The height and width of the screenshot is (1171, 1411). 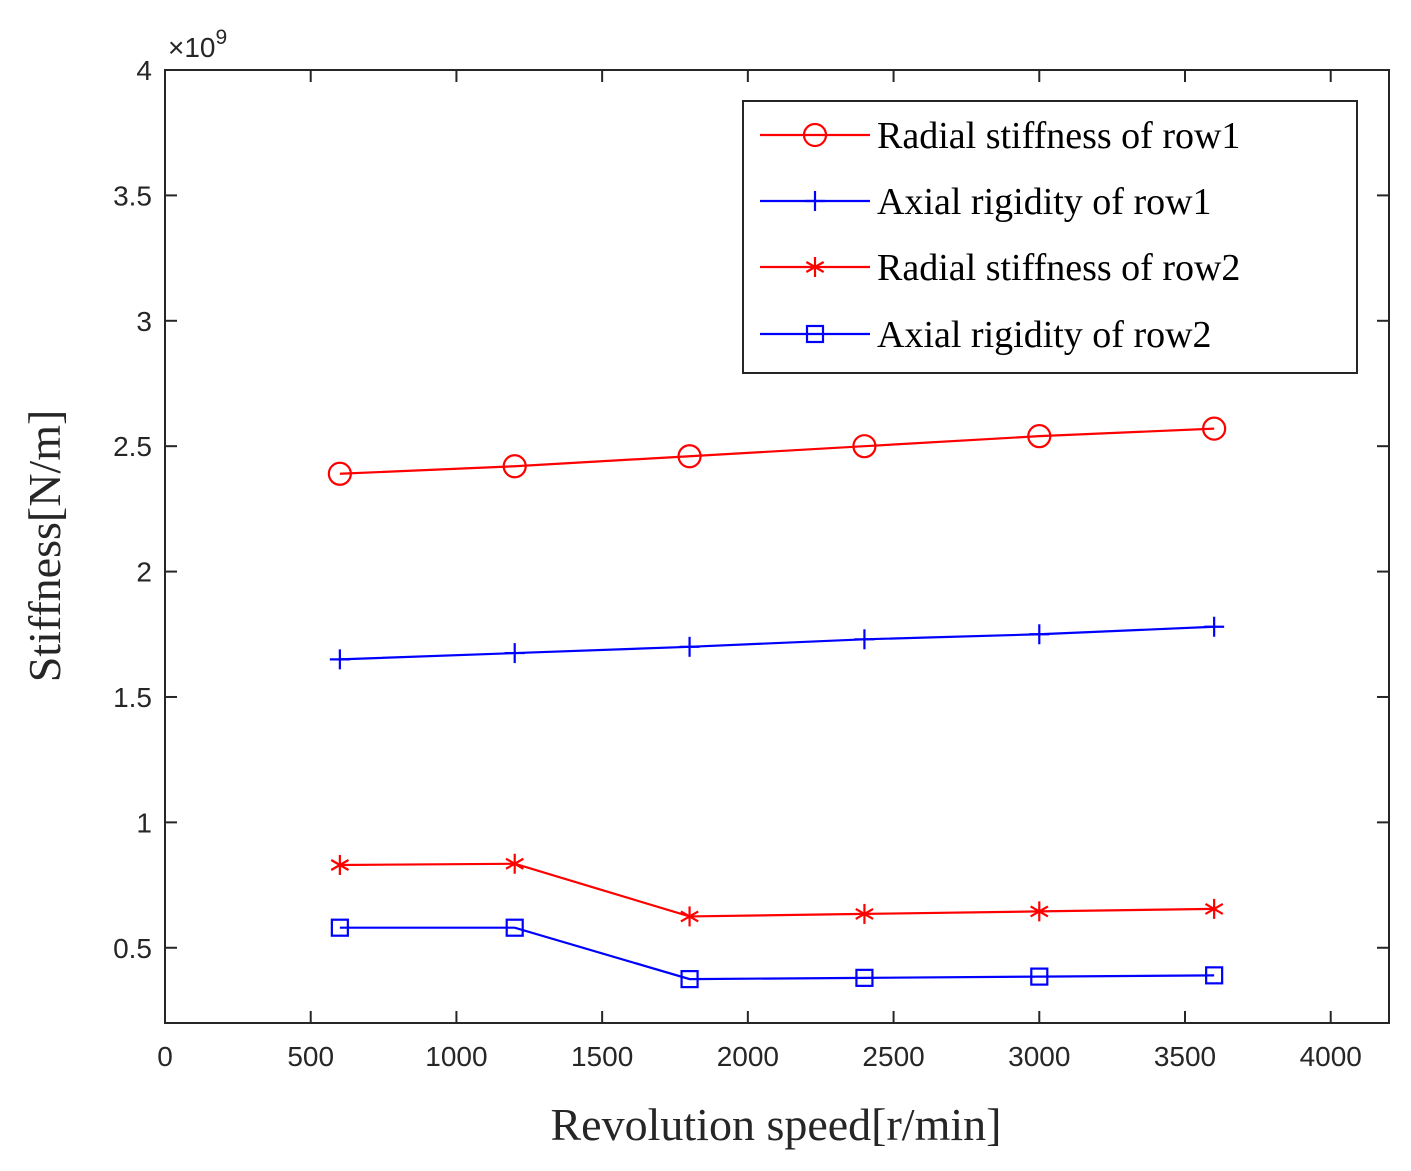 What do you see at coordinates (1044, 202) in the screenshot?
I see `legend-label: Axial rigidity of row1` at bounding box center [1044, 202].